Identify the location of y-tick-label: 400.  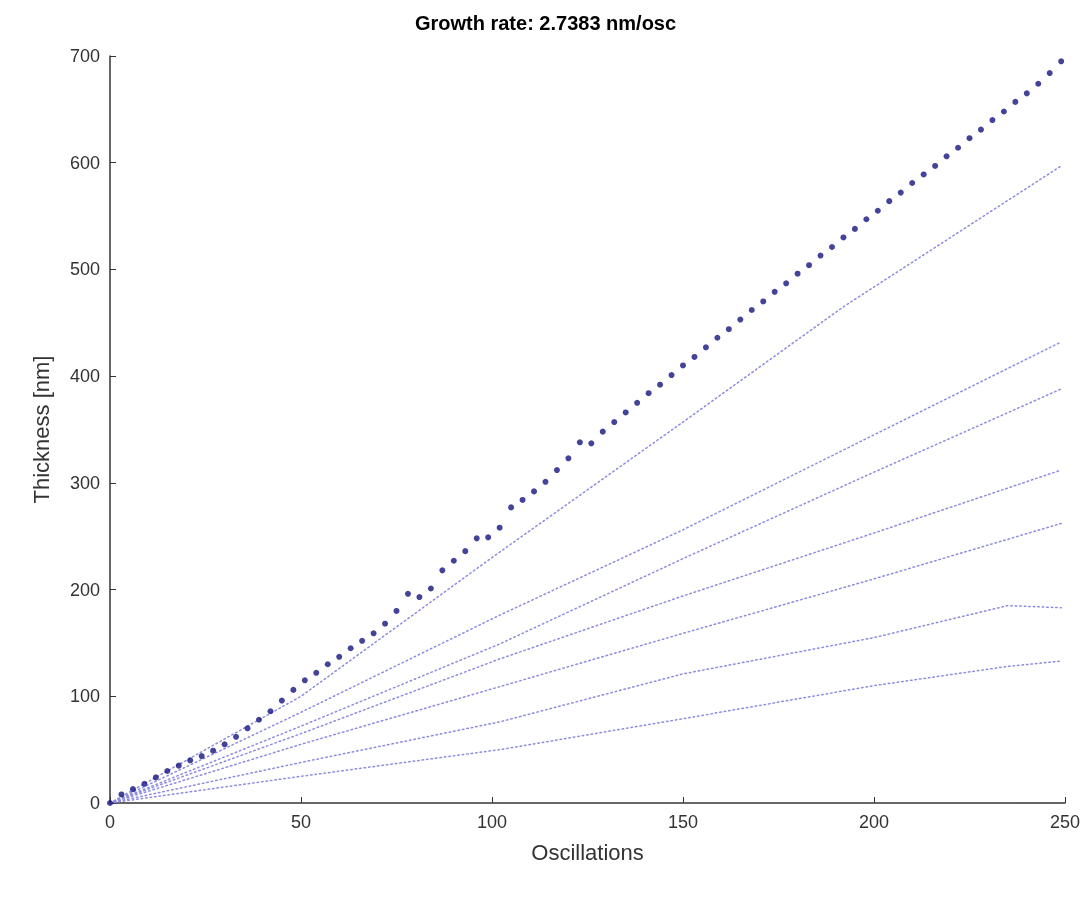
(84, 376).